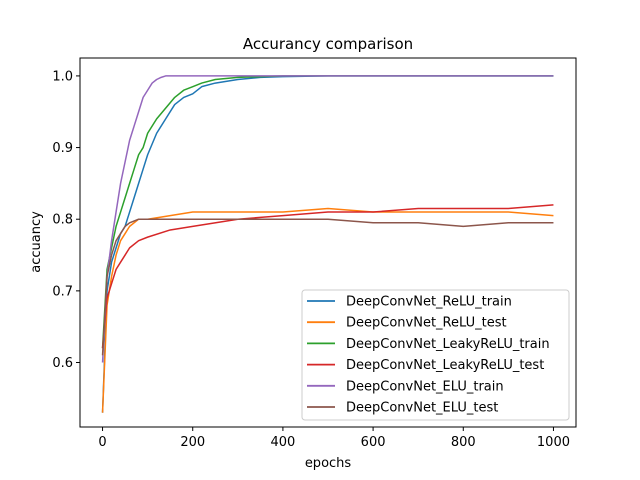  What do you see at coordinates (463, 442) in the screenshot?
I see `x-tick-label: 800` at bounding box center [463, 442].